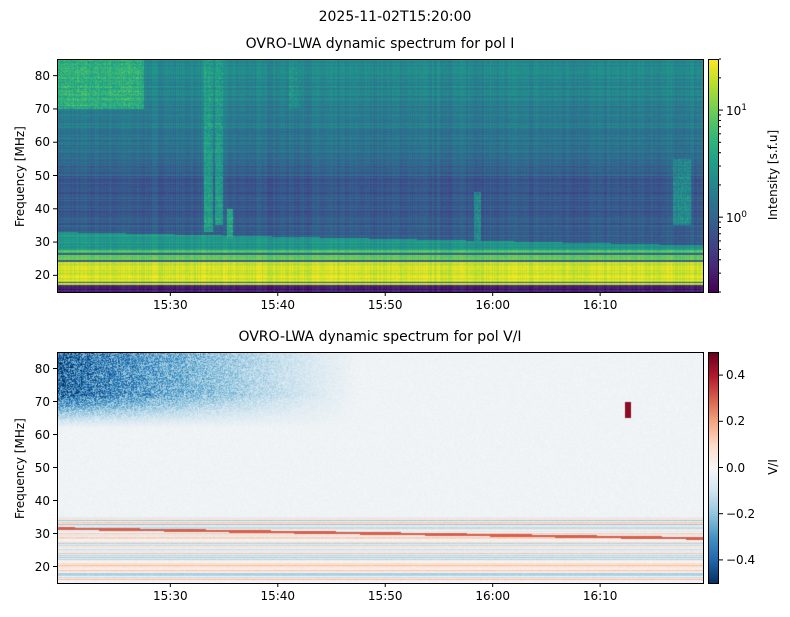  What do you see at coordinates (736, 421) in the screenshot?
I see `colorbar-tick-label: 0.2` at bounding box center [736, 421].